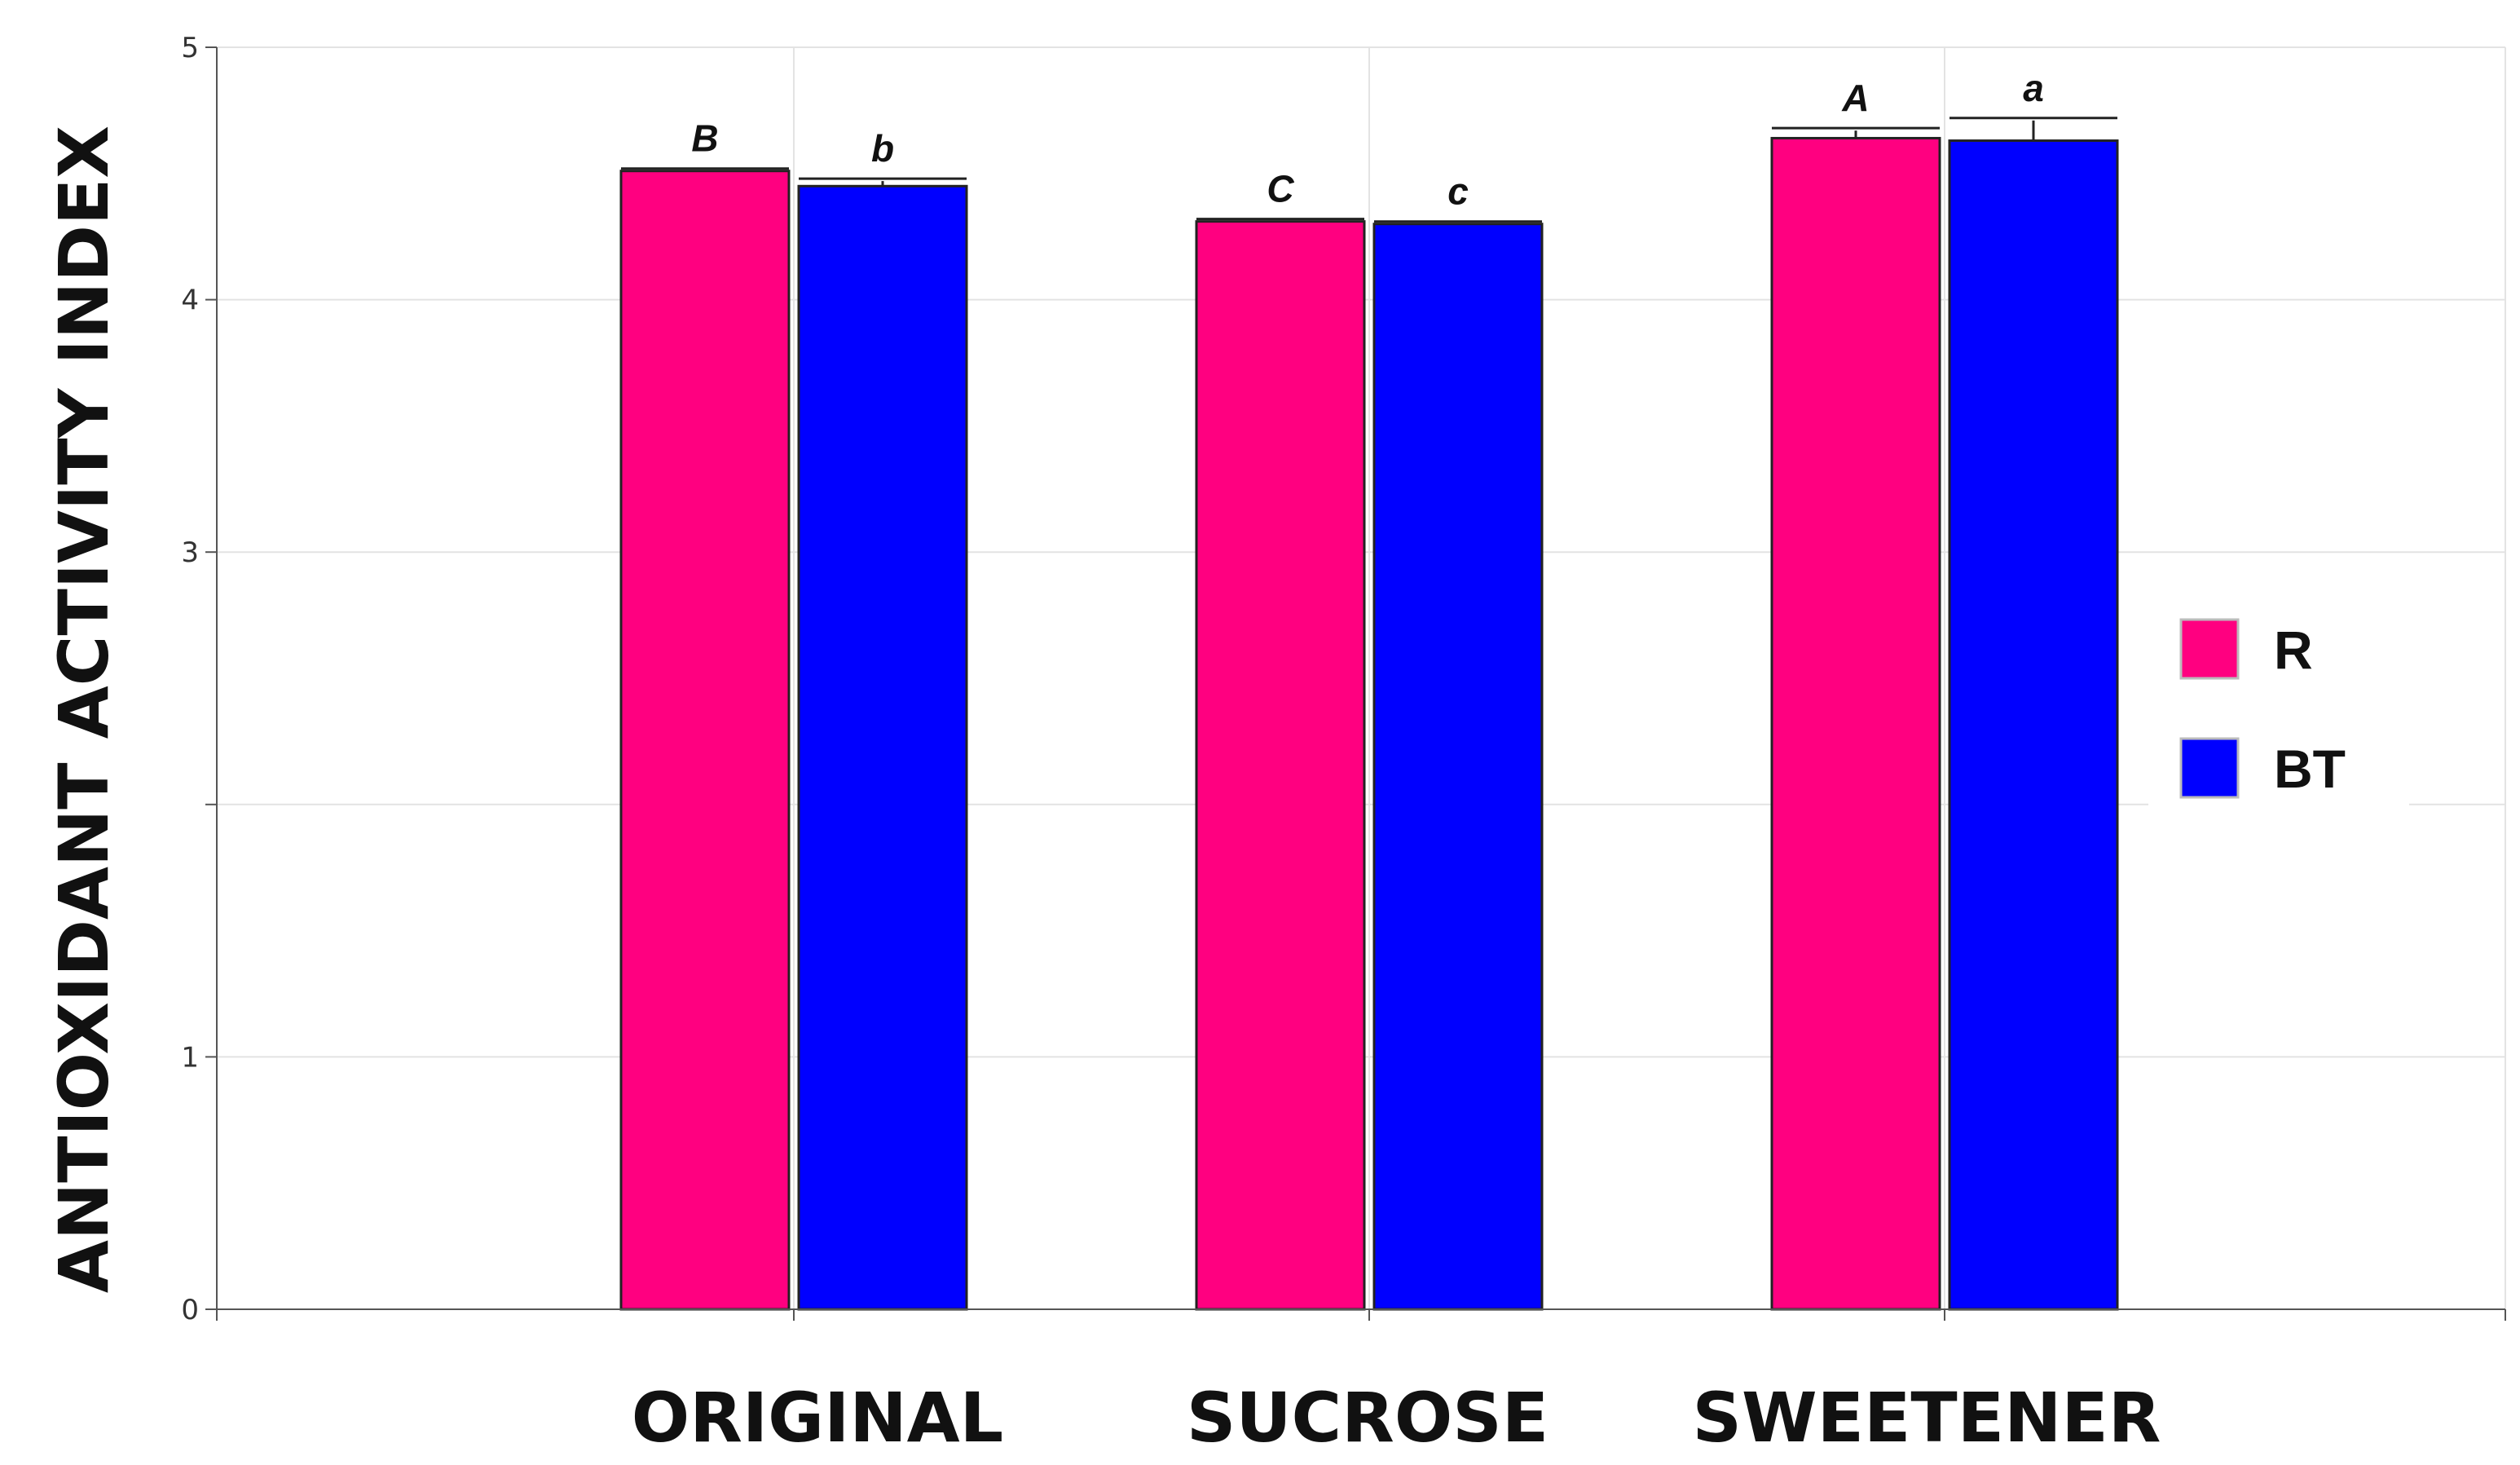 The width and height of the screenshot is (2520, 1465). Describe the element at coordinates (1856, 723) in the screenshot. I see `bar-r-sweetener` at that location.